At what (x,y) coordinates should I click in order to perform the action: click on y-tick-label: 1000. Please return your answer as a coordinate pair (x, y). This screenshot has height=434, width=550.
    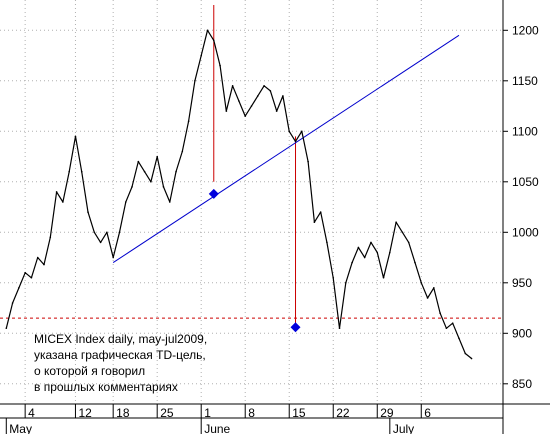
    Looking at the image, I should click on (525, 232).